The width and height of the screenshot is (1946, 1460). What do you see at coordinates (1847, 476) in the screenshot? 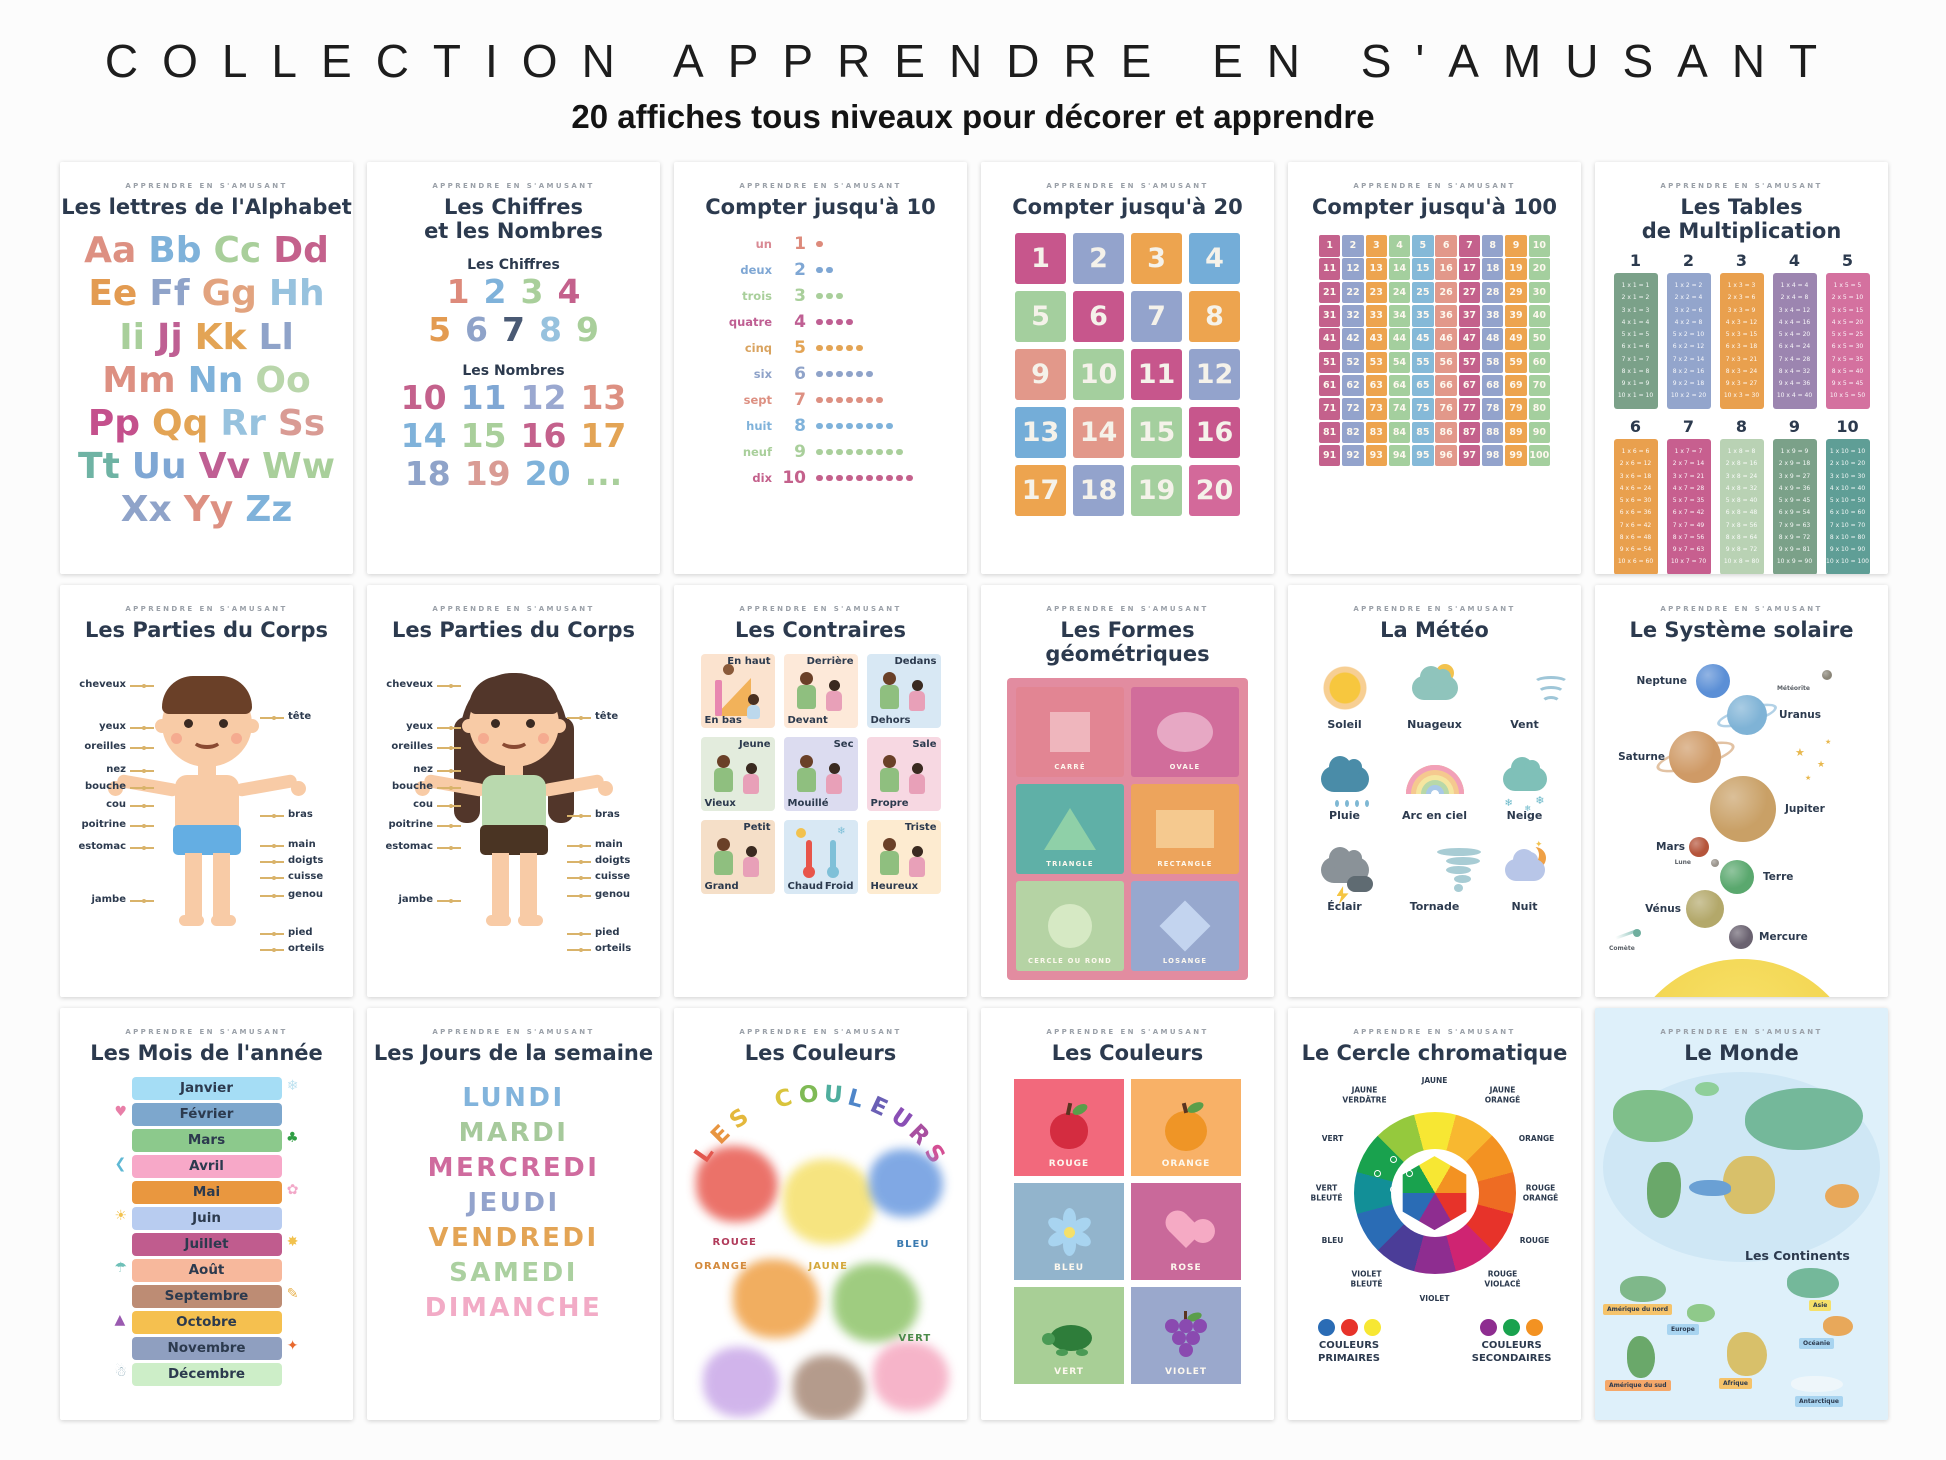
I see `equation: 3 x 10 = 30` at bounding box center [1847, 476].